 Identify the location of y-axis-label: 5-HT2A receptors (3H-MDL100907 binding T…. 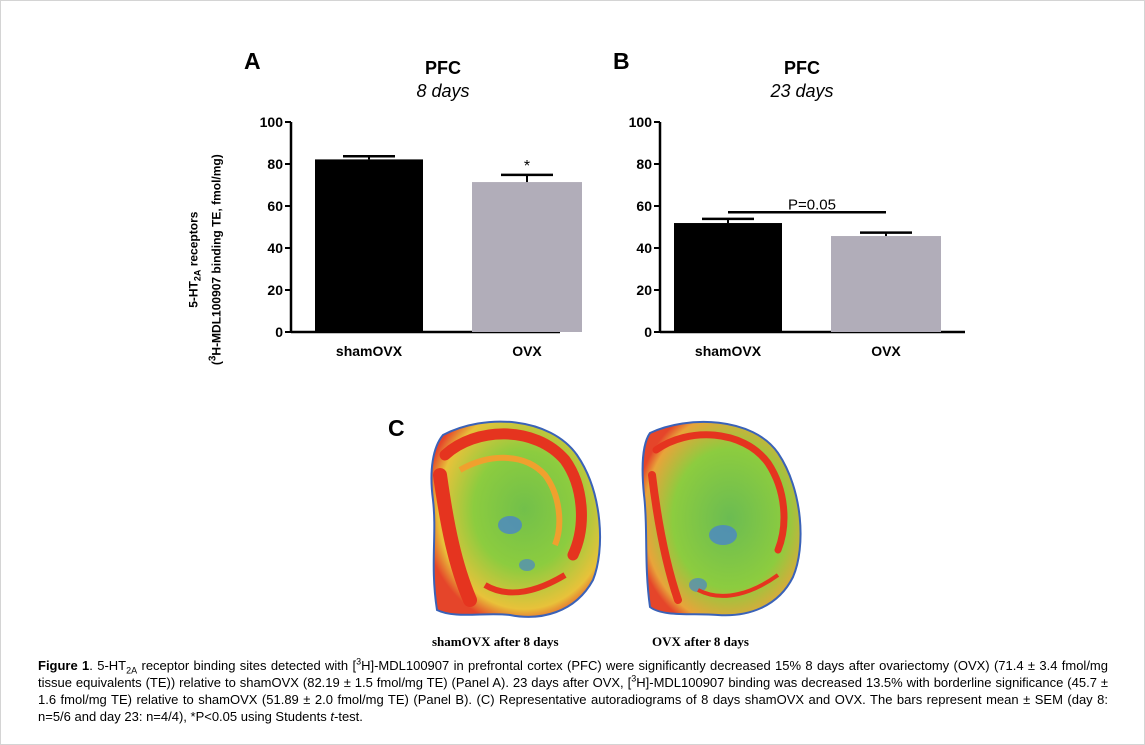
(205, 260).